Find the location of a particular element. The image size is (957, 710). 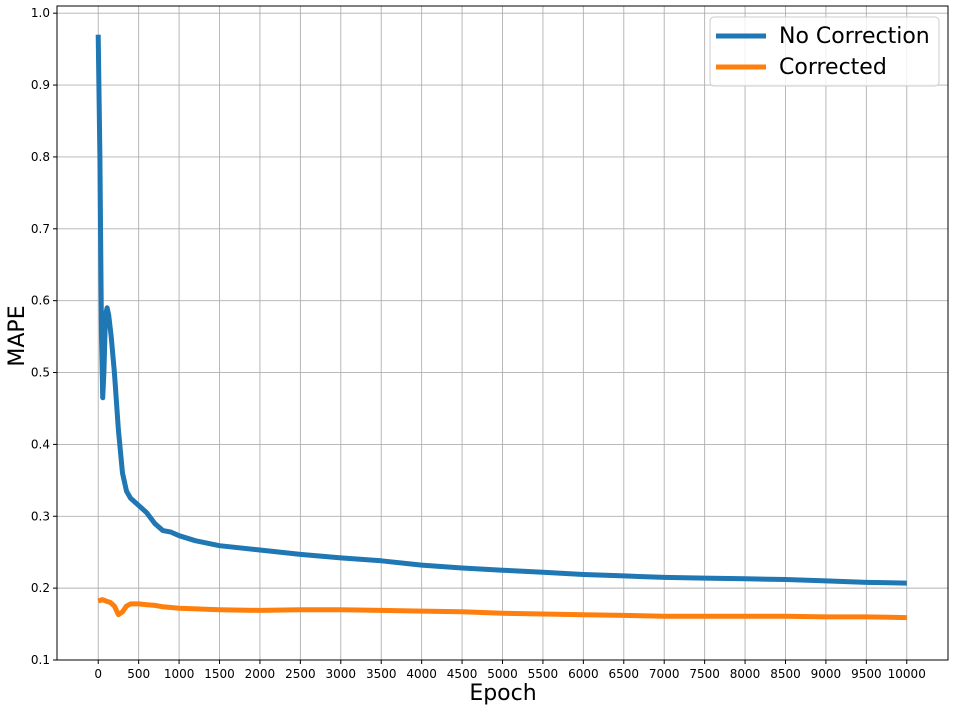

x-tick-label: 7500 is located at coordinates (704, 674).